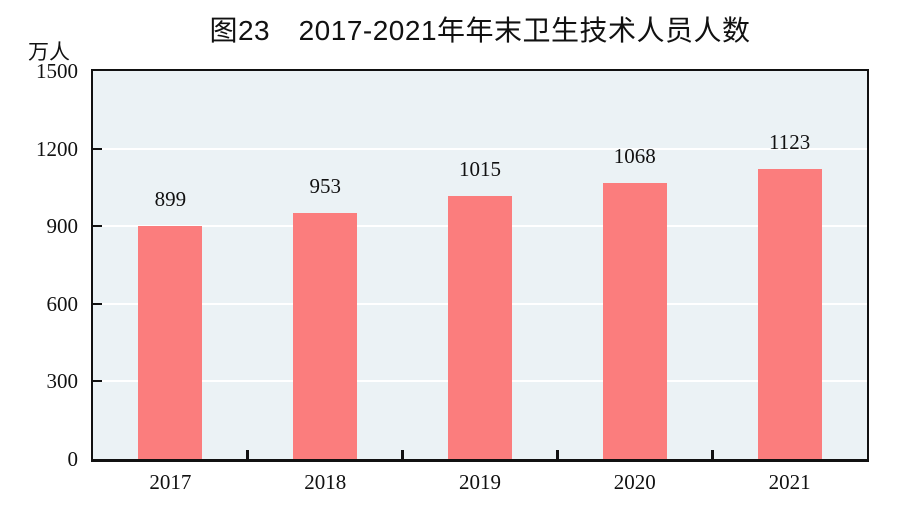 This screenshot has height=516, width=900. What do you see at coordinates (170, 482) in the screenshot?
I see `x-tick-label: 2017` at bounding box center [170, 482].